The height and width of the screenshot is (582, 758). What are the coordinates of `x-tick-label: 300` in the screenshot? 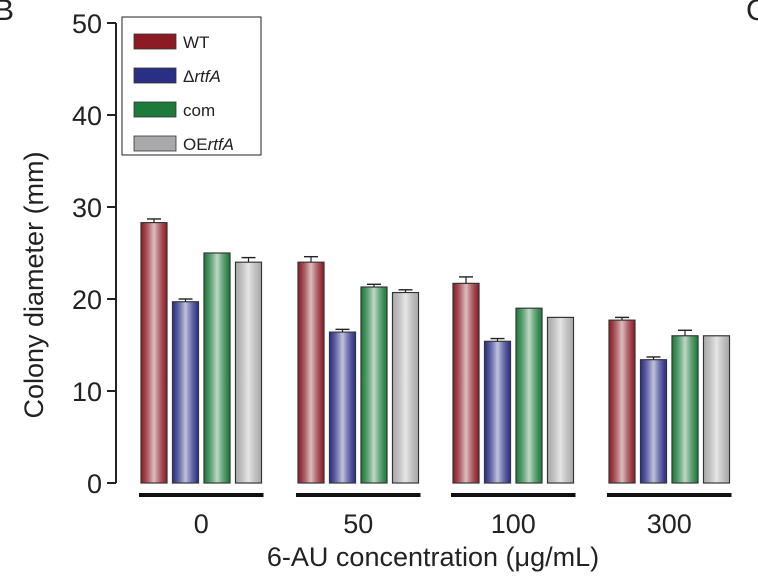 It's located at (669, 524).